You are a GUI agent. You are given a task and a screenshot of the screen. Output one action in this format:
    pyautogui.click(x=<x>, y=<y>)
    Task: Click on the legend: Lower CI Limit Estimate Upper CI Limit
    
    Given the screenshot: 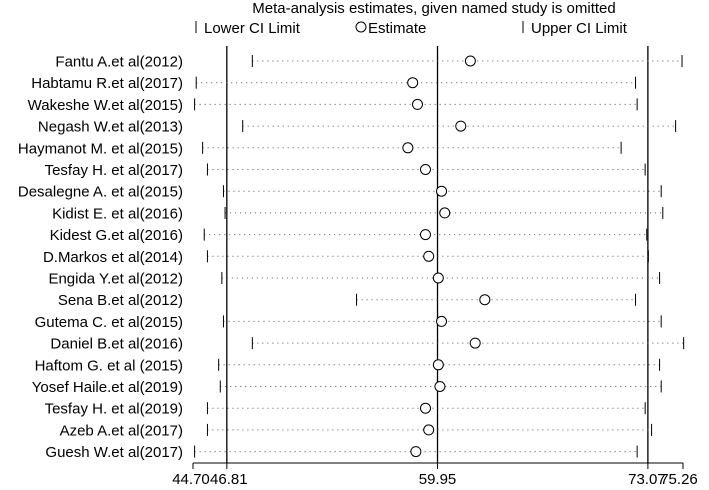 What is the action you would take?
    pyautogui.click(x=411, y=28)
    